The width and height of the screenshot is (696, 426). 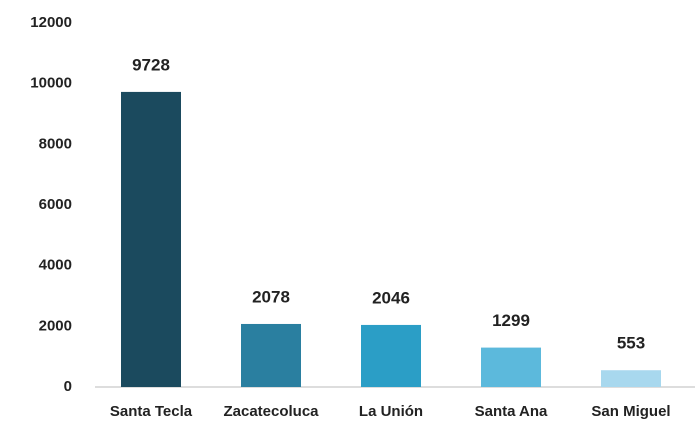 I want to click on data-label: 2078, so click(x=271, y=296).